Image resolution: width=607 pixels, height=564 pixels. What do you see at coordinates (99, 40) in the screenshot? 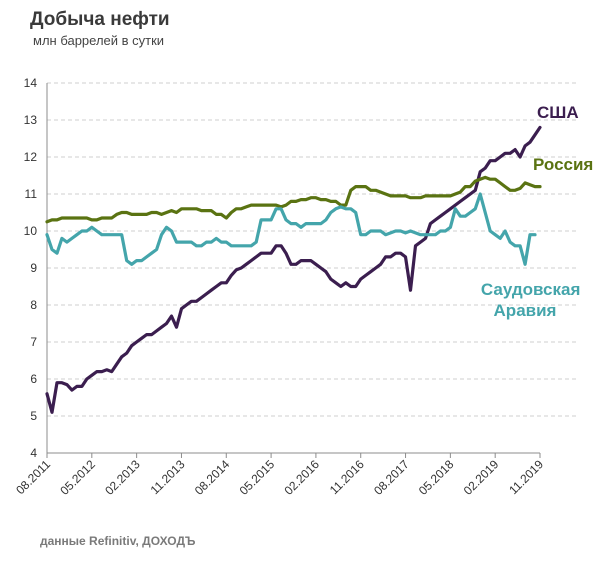
I see `chart-subtitle: млн баррелей в сутки` at bounding box center [99, 40].